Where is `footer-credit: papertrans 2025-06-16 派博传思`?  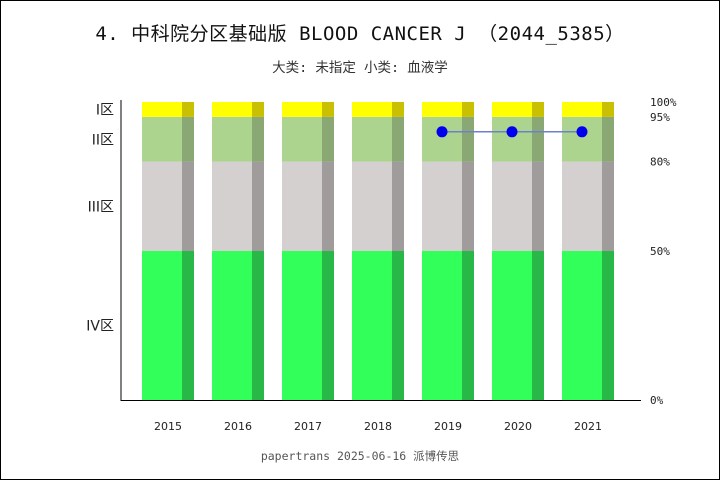 footer-credit: papertrans 2025-06-16 派博传思 is located at coordinates (360, 456).